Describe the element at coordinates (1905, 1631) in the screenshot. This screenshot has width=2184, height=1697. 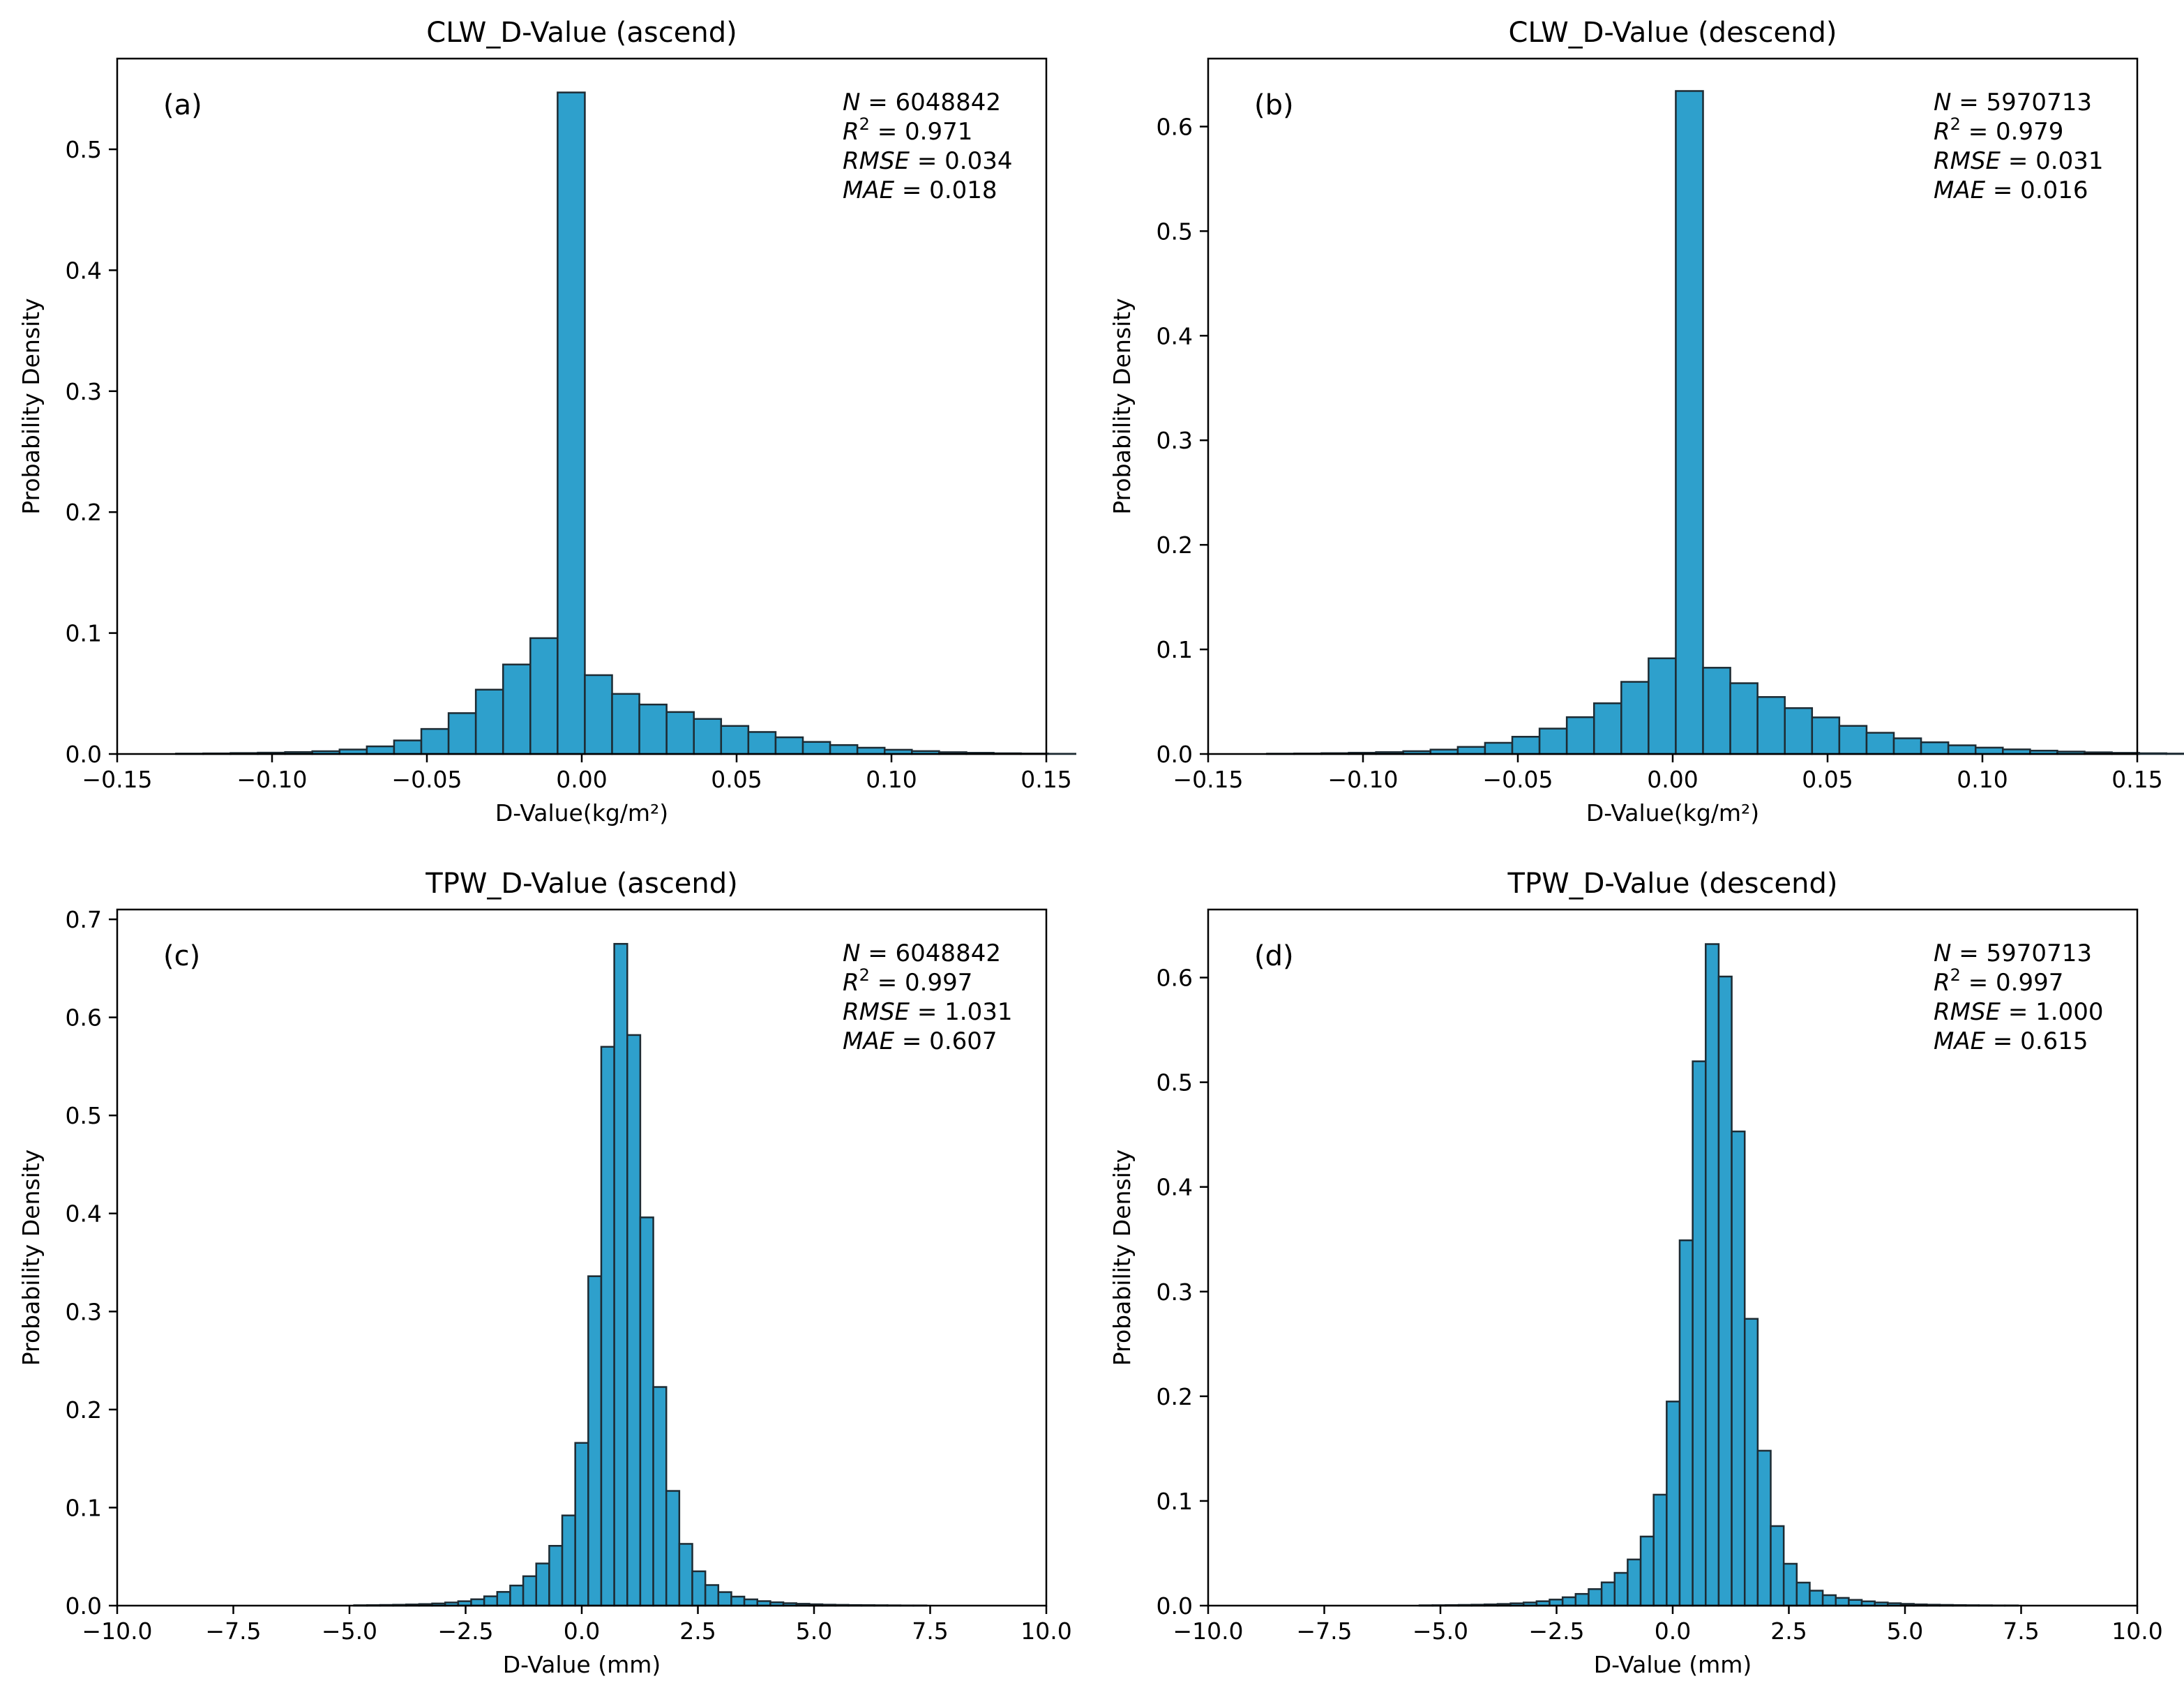
I see `x-tick-label: 5.0` at that location.